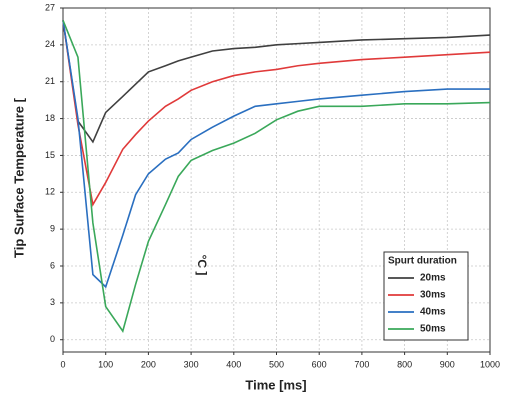  Describe the element at coordinates (148, 364) in the screenshot. I see `x-tick-label: 200` at that location.